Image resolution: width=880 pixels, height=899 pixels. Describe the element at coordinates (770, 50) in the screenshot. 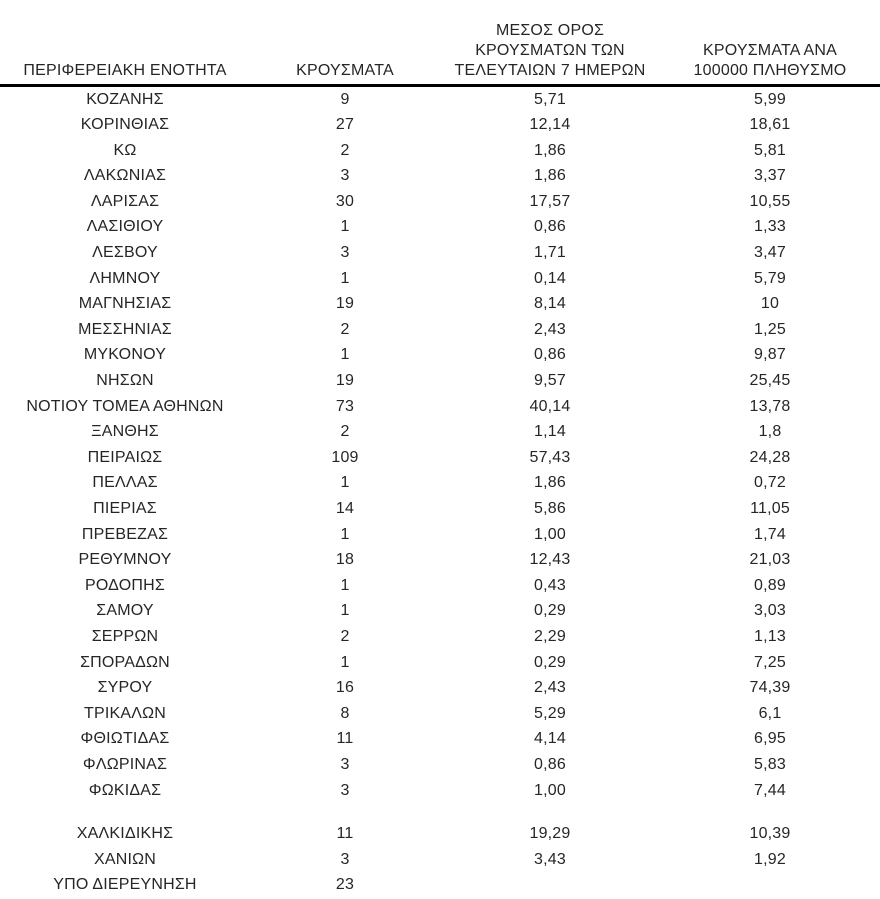

I see `col-header-per100k-line1: ΚΡΟΥΣΜΑΤΑ ΑΝΑ` at that location.